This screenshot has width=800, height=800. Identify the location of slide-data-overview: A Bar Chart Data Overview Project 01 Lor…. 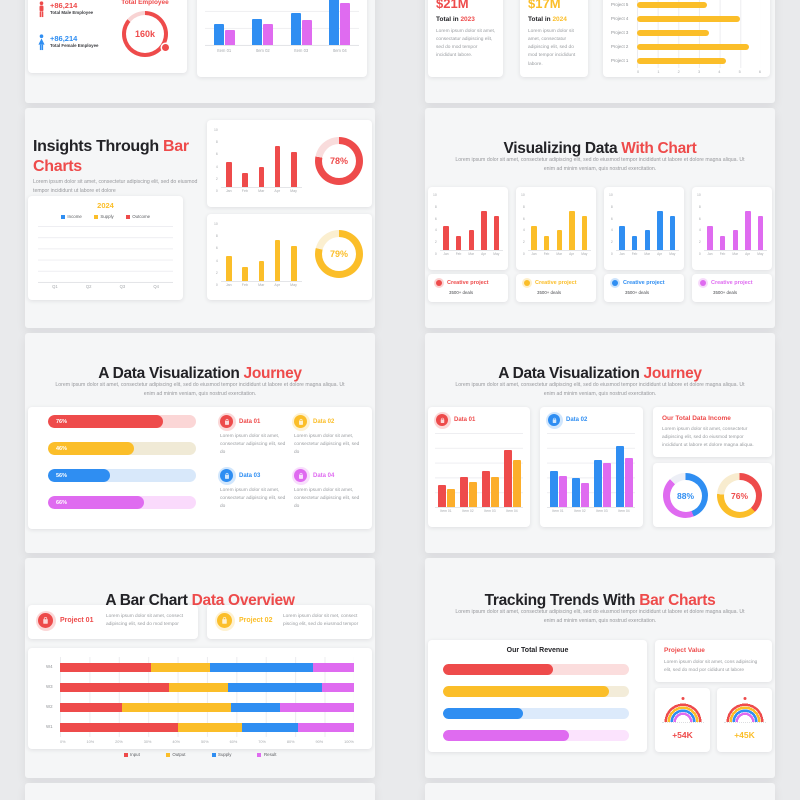
(200, 668).